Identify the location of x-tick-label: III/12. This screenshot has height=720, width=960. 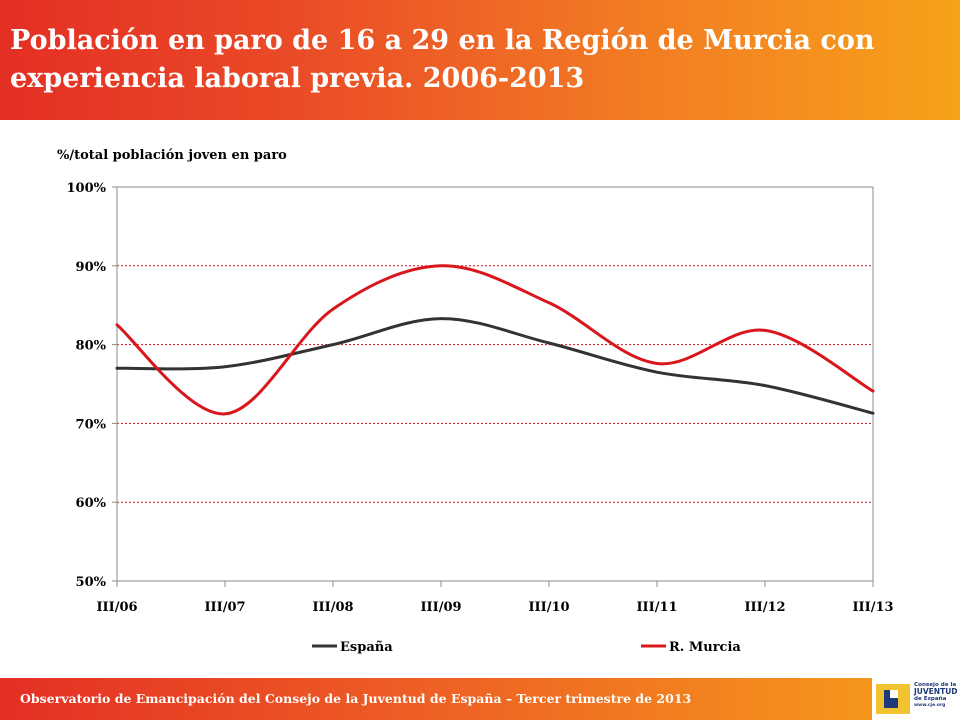
(764, 607).